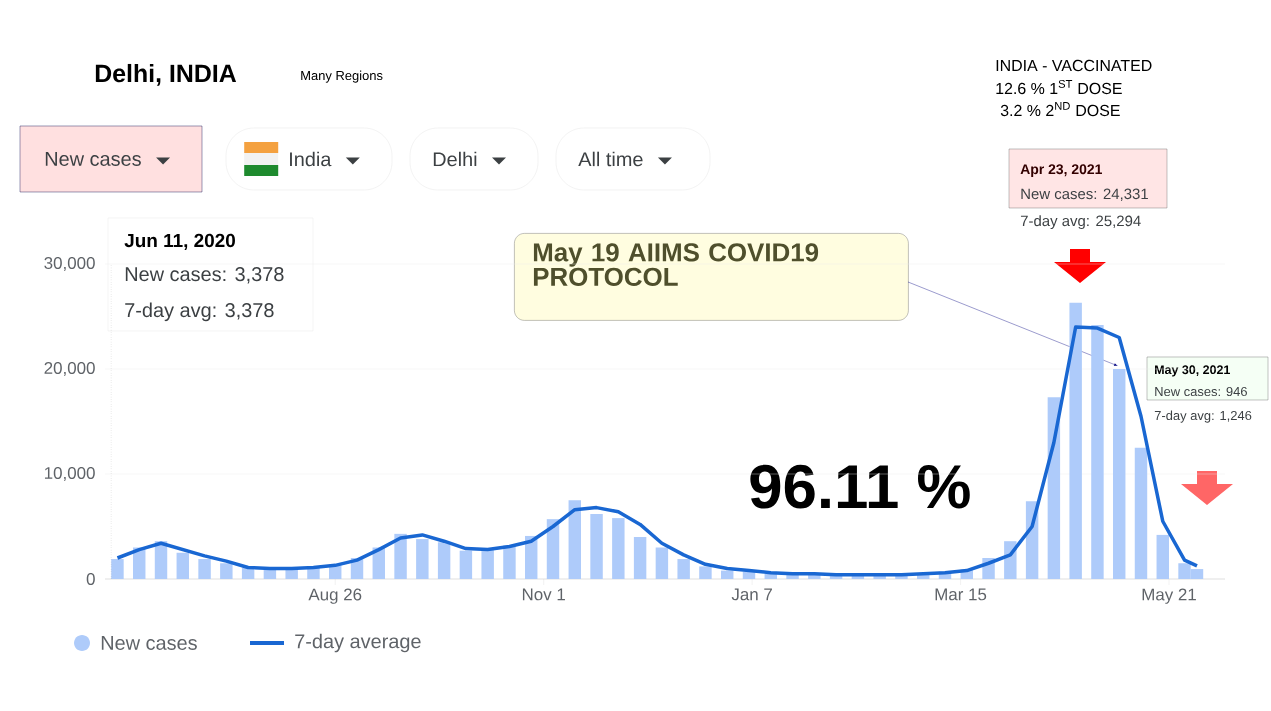  I want to click on text: India, so click(311, 159).